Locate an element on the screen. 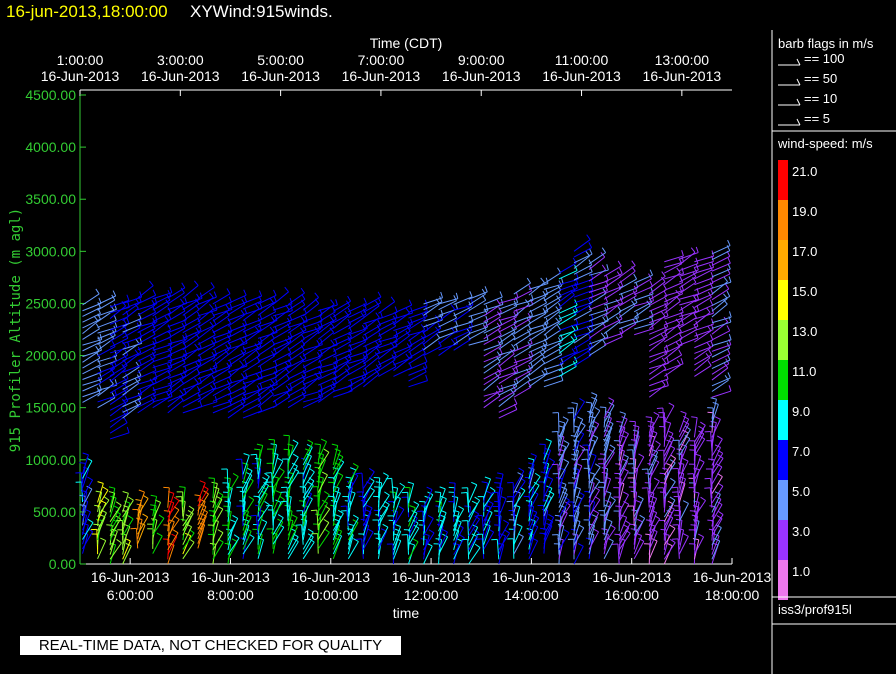 Image resolution: width=896 pixels, height=674 pixels. top-tick-time: 13:00:00 is located at coordinates (682, 60).